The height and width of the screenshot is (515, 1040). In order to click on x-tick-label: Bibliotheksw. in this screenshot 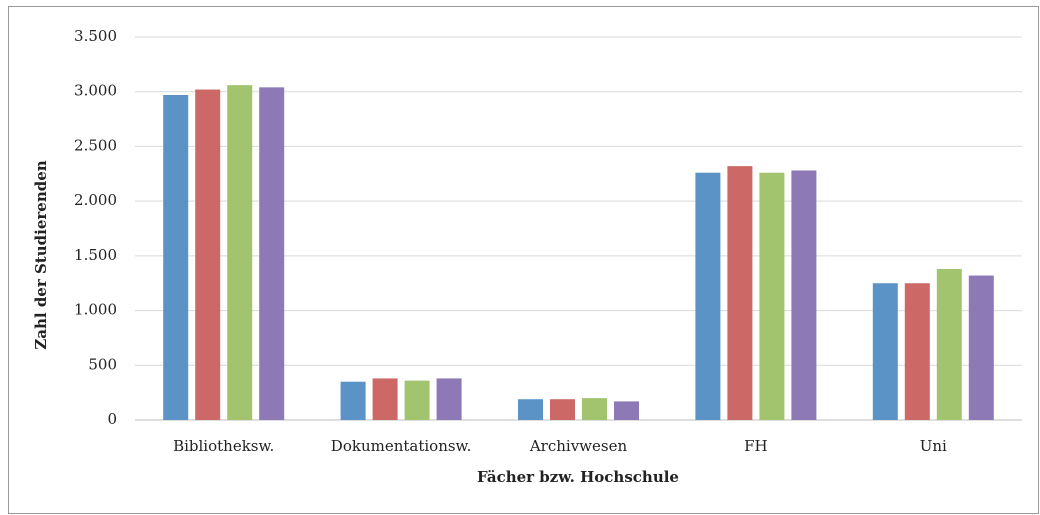, I will do `click(223, 446)`.